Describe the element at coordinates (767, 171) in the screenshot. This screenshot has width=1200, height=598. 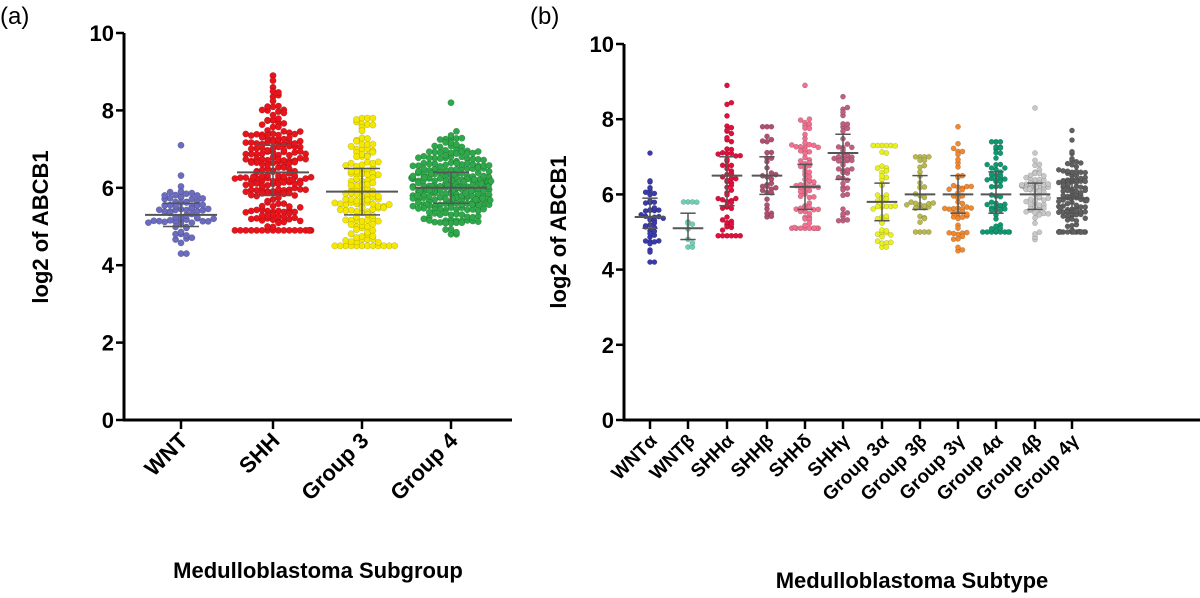
I see `swarm-shhβ` at that location.